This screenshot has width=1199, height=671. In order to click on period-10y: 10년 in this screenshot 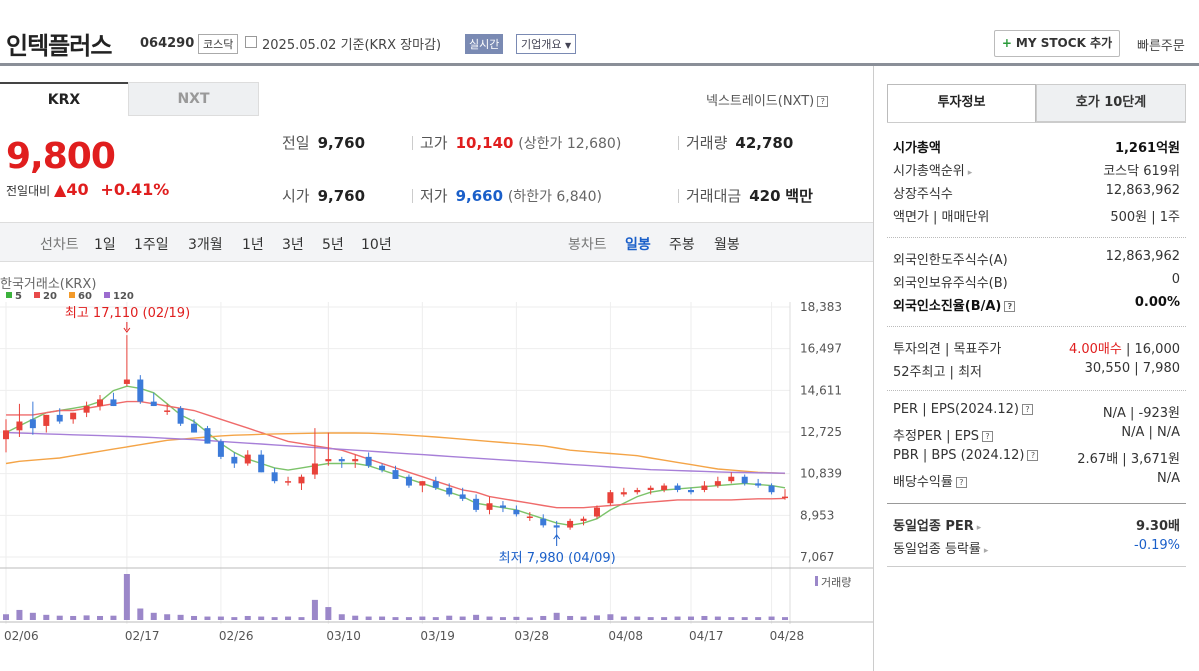, I will do `click(376, 245)`.